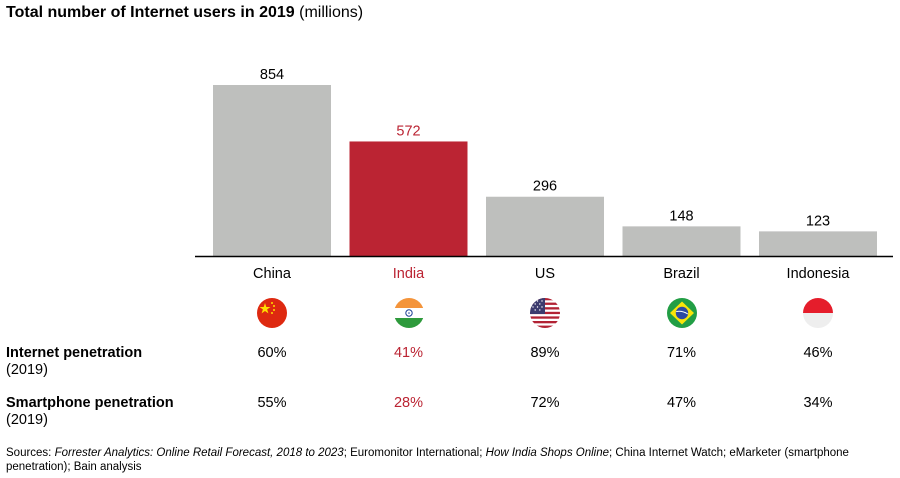  What do you see at coordinates (545, 187) in the screenshot?
I see `data-label-us: 296` at bounding box center [545, 187].